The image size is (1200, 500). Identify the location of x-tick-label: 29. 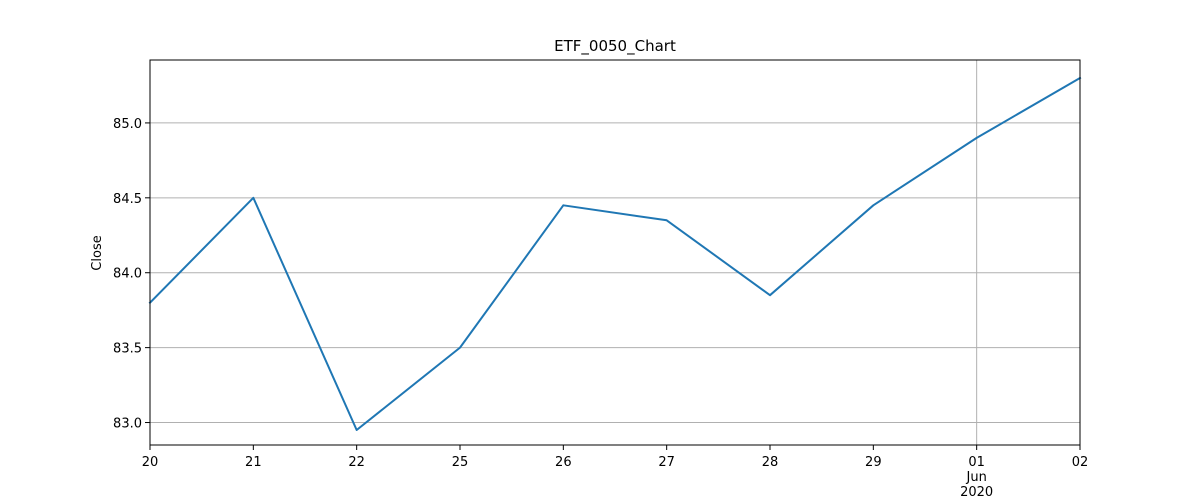
(873, 462).